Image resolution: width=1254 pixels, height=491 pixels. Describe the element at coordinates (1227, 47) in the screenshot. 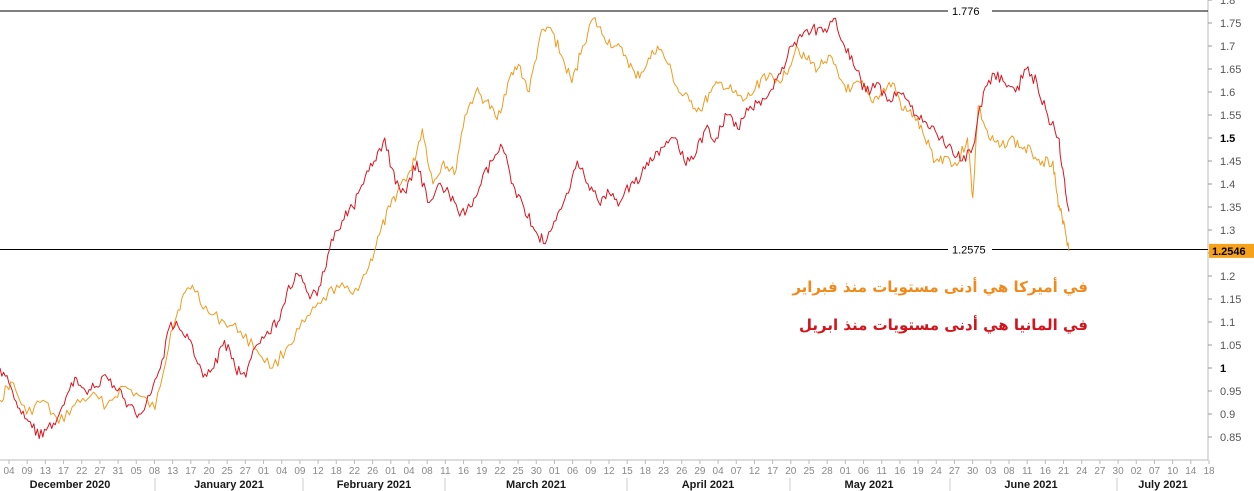

I see `y-tick-label: 1.7` at that location.